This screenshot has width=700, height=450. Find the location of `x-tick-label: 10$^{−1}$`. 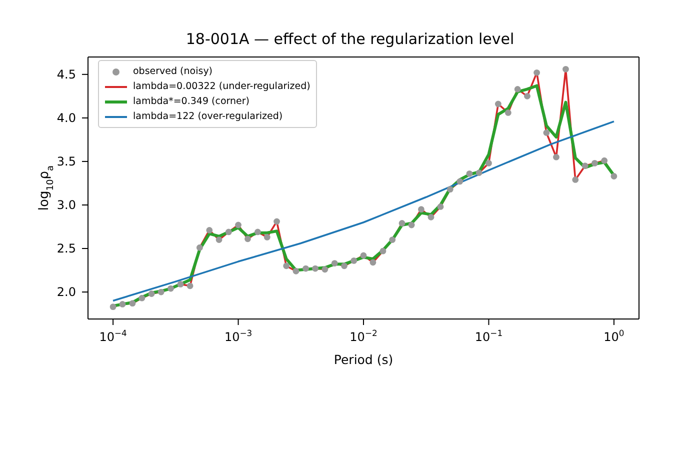

x-tick-label: 10$^{−1}$ is located at coordinates (488, 336).